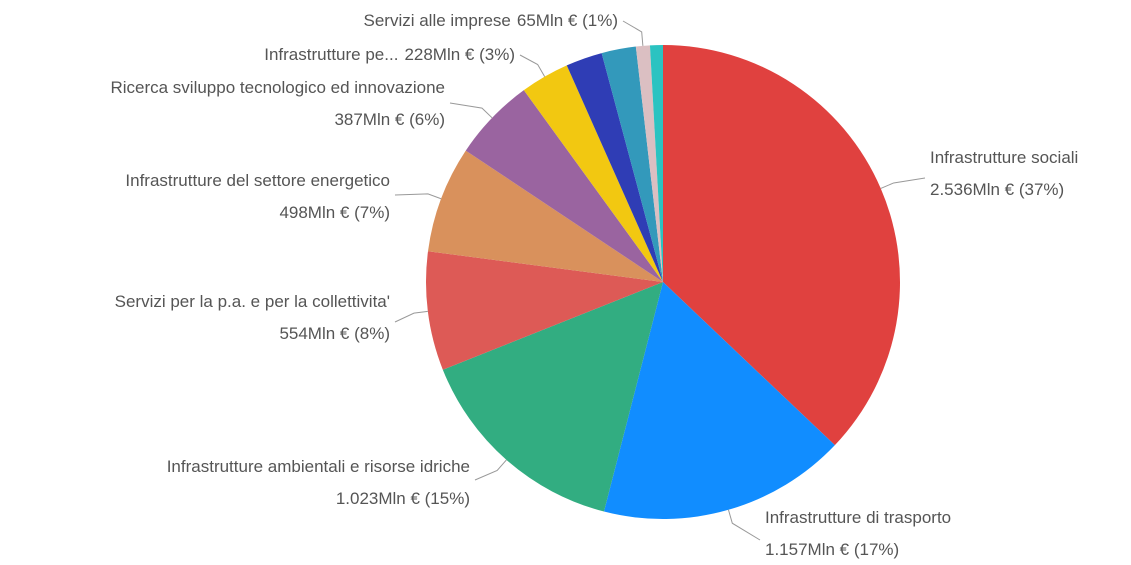 This screenshot has width=1131, height=565. I want to click on slice-value-label: 228Mln € (3%), so click(459, 54).